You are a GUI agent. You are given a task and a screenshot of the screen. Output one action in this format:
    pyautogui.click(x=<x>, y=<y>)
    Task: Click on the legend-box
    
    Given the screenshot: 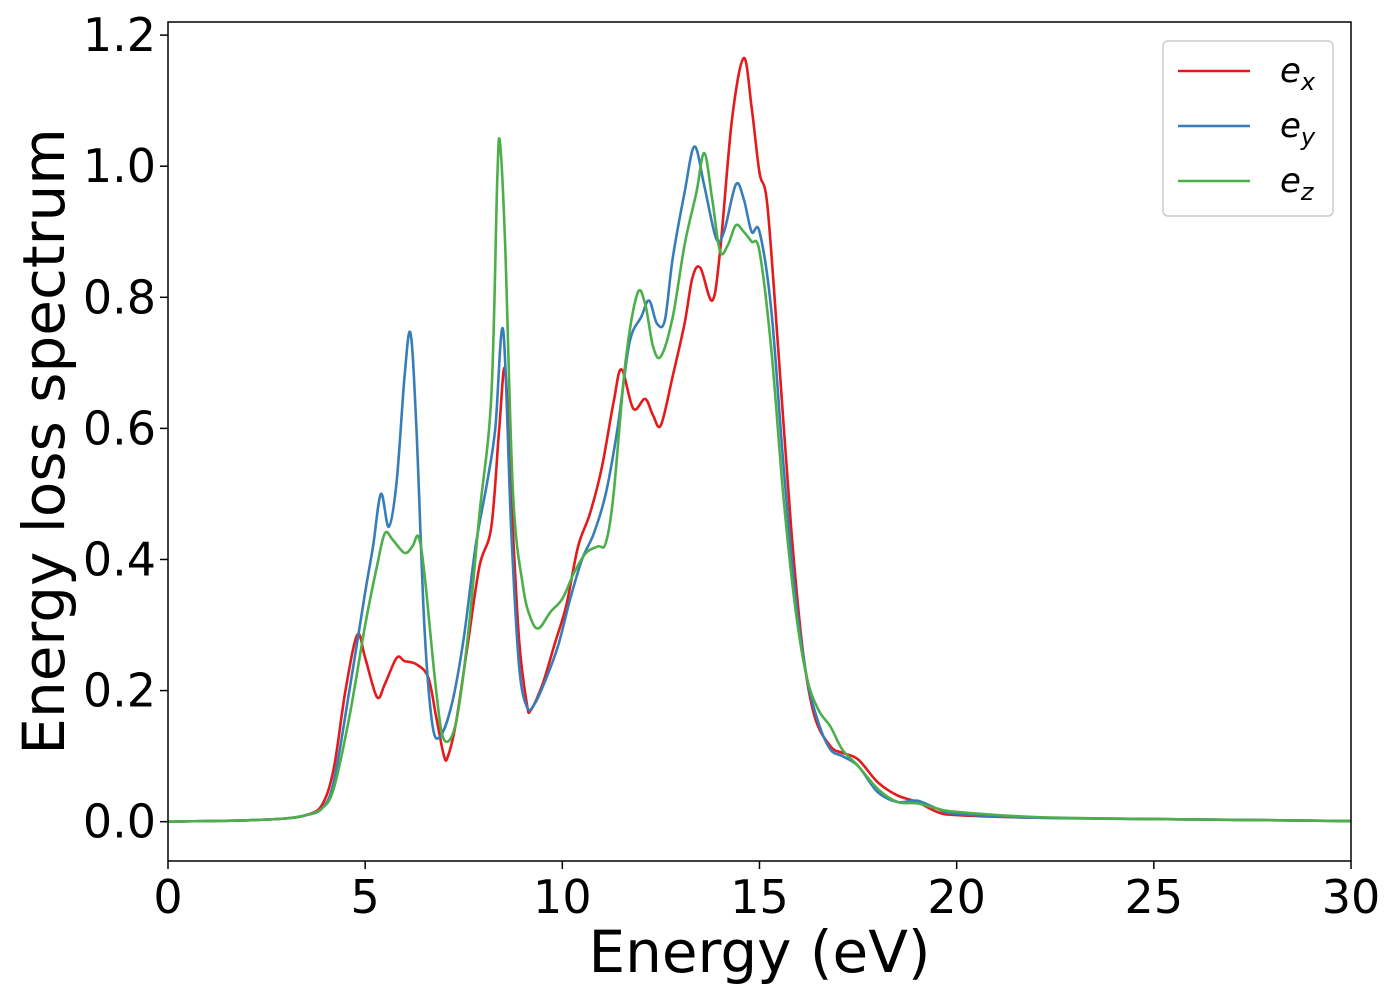 What is the action you would take?
    pyautogui.click(x=1248, y=128)
    